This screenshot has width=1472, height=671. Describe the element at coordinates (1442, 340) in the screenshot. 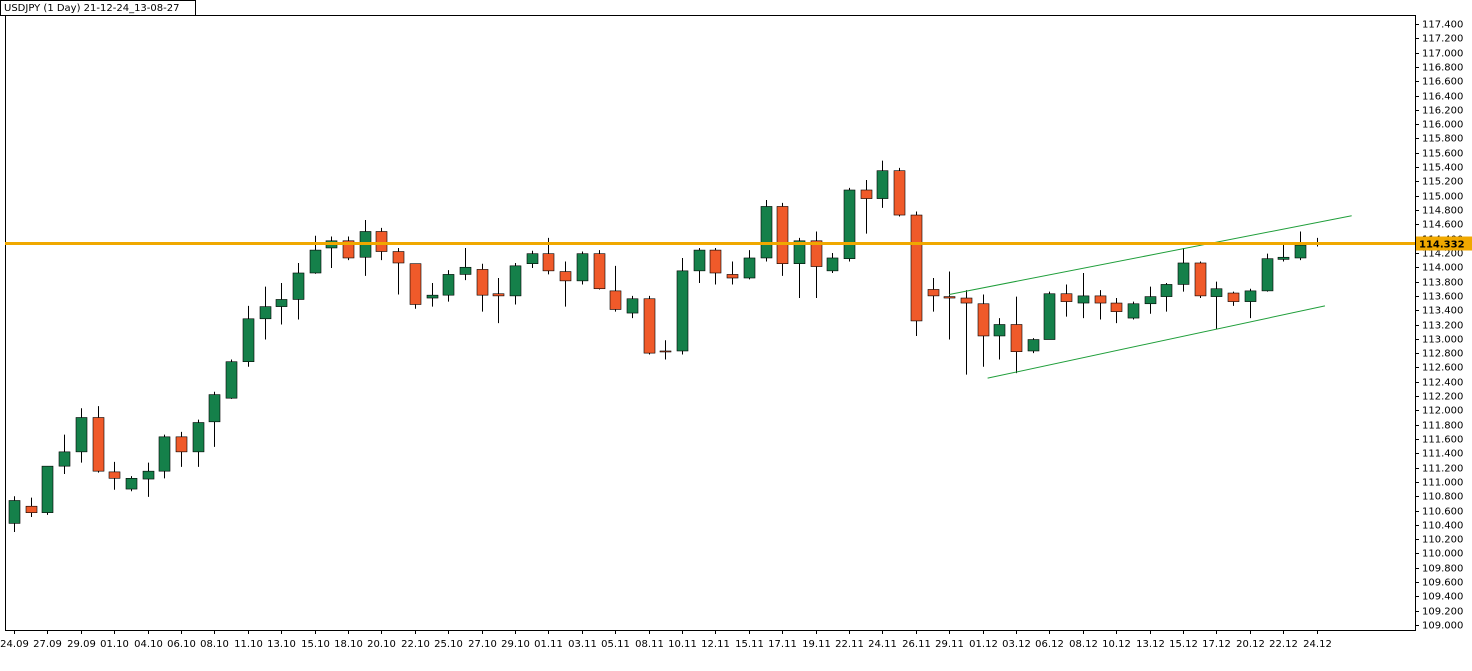

I see `y-tick-label: 113.000` at that location.